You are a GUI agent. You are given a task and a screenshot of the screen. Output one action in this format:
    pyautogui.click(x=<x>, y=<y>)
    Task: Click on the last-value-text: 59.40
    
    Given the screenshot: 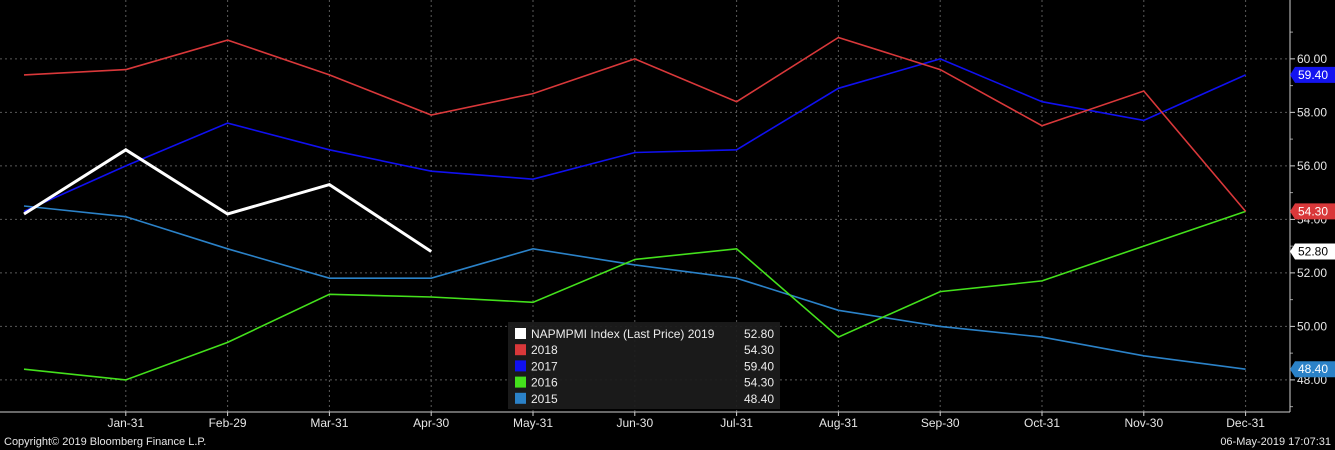 What is the action you would take?
    pyautogui.click(x=1313, y=75)
    